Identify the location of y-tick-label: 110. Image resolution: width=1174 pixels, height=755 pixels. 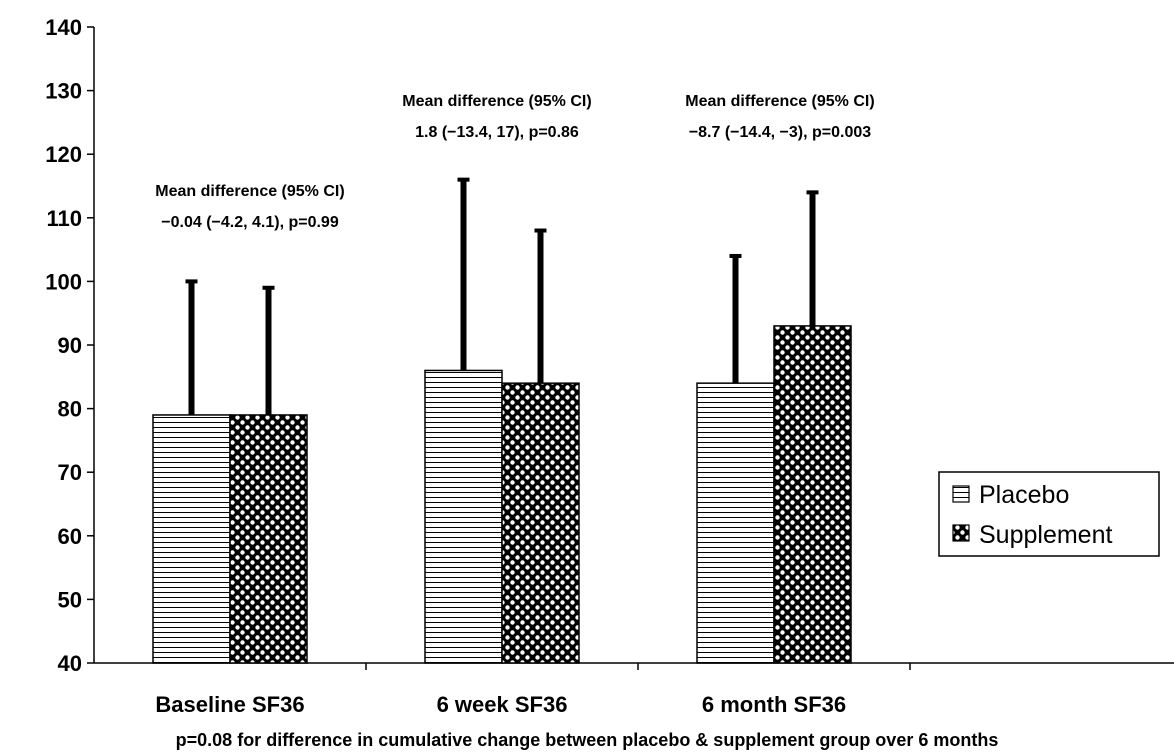
(65, 218).